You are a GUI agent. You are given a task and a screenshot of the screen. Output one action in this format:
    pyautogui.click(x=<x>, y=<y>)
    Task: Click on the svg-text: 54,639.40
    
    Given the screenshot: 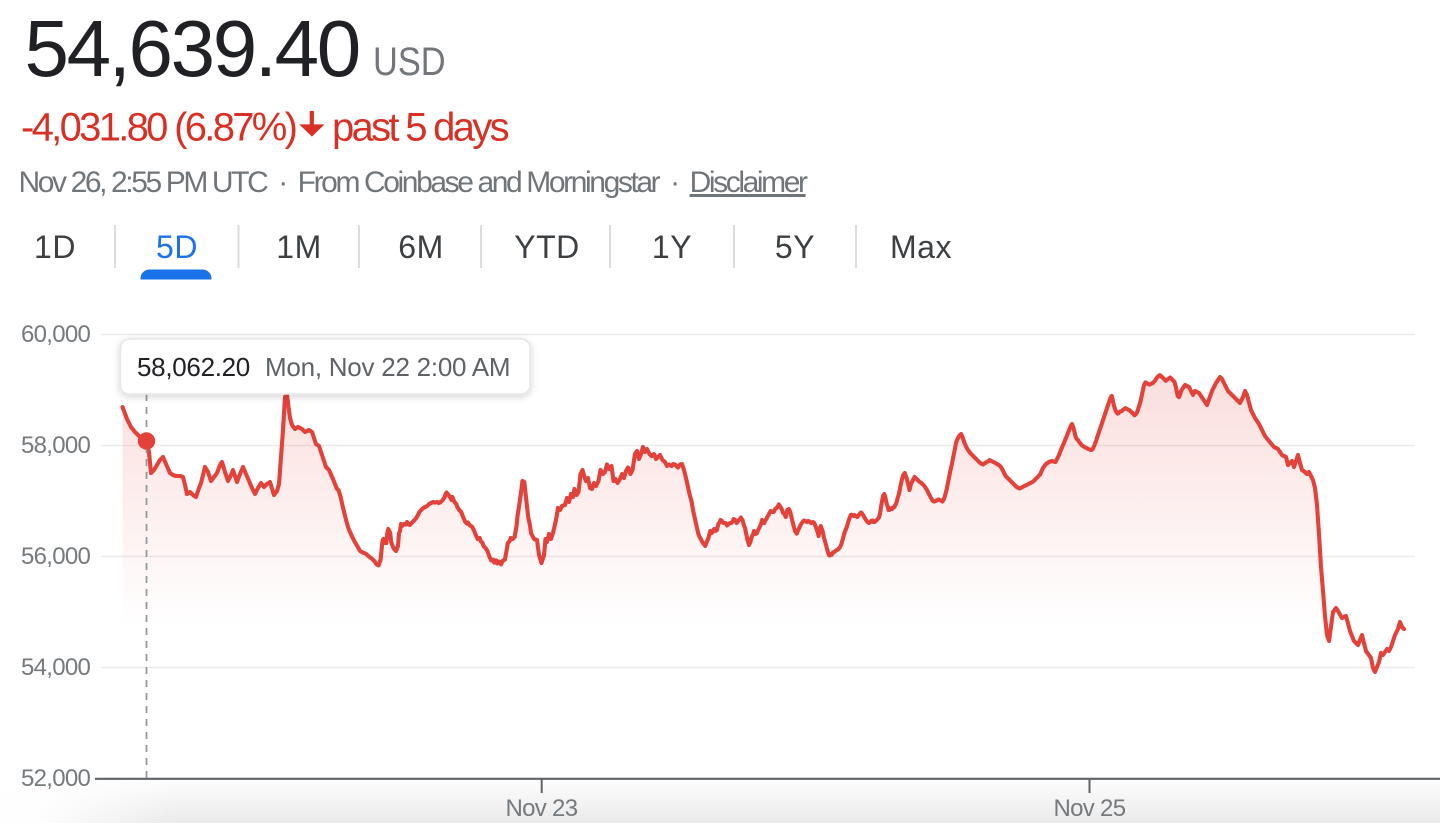 What is the action you would take?
    pyautogui.click(x=192, y=48)
    